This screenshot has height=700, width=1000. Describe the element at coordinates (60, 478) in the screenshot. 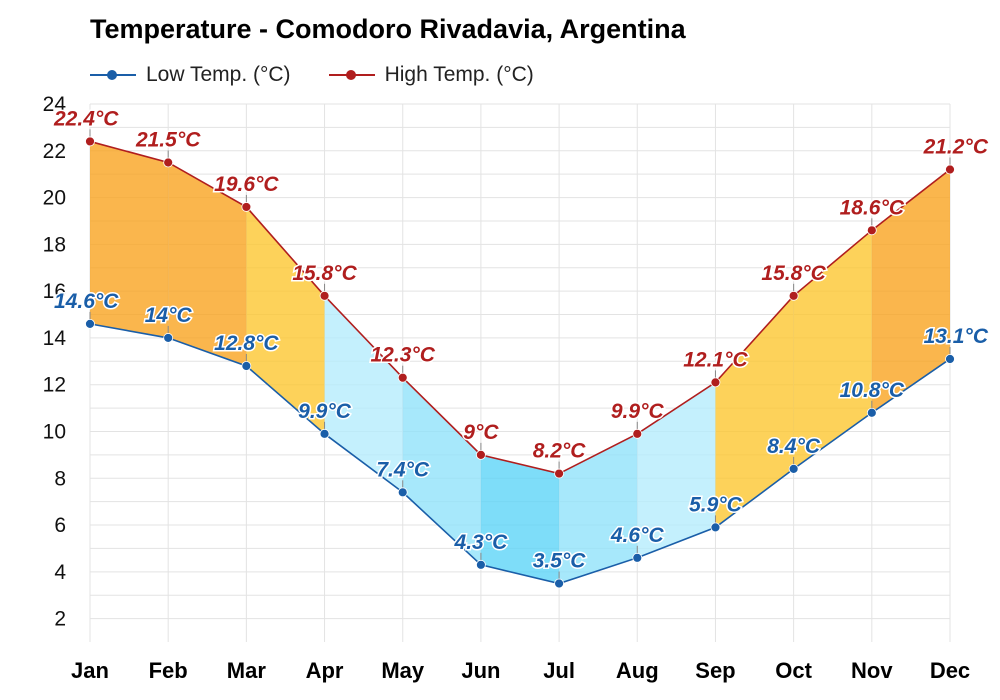

I see `y-tick-label: 8` at that location.